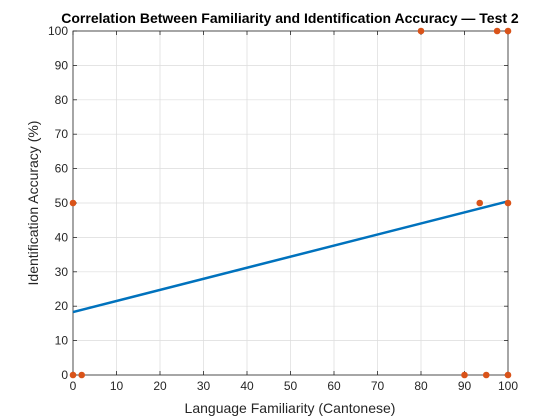 This screenshot has width=560, height=420. Describe the element at coordinates (62, 169) in the screenshot. I see `y-tick-label: 60` at that location.